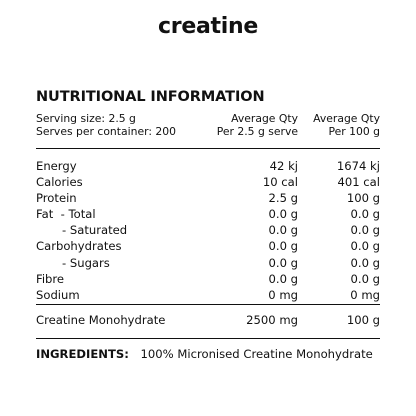  What do you see at coordinates (208, 26) in the screenshot?
I see `brand-logo: creatine` at bounding box center [208, 26].